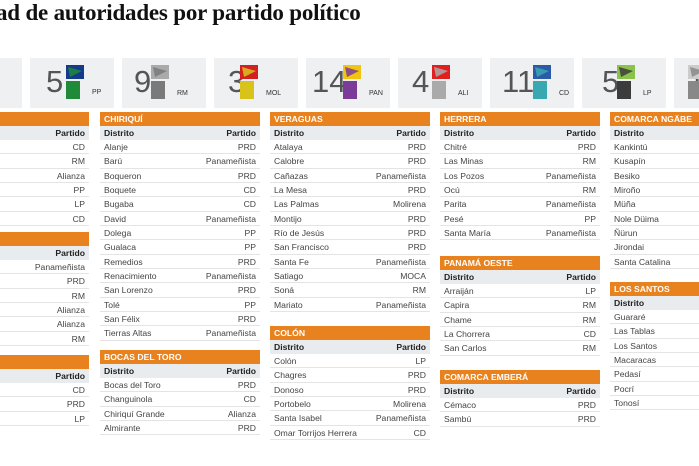 This screenshot has height=466, width=699. Describe the element at coordinates (352, 82) in the screenshot. I see `party-logo-icon` at that location.